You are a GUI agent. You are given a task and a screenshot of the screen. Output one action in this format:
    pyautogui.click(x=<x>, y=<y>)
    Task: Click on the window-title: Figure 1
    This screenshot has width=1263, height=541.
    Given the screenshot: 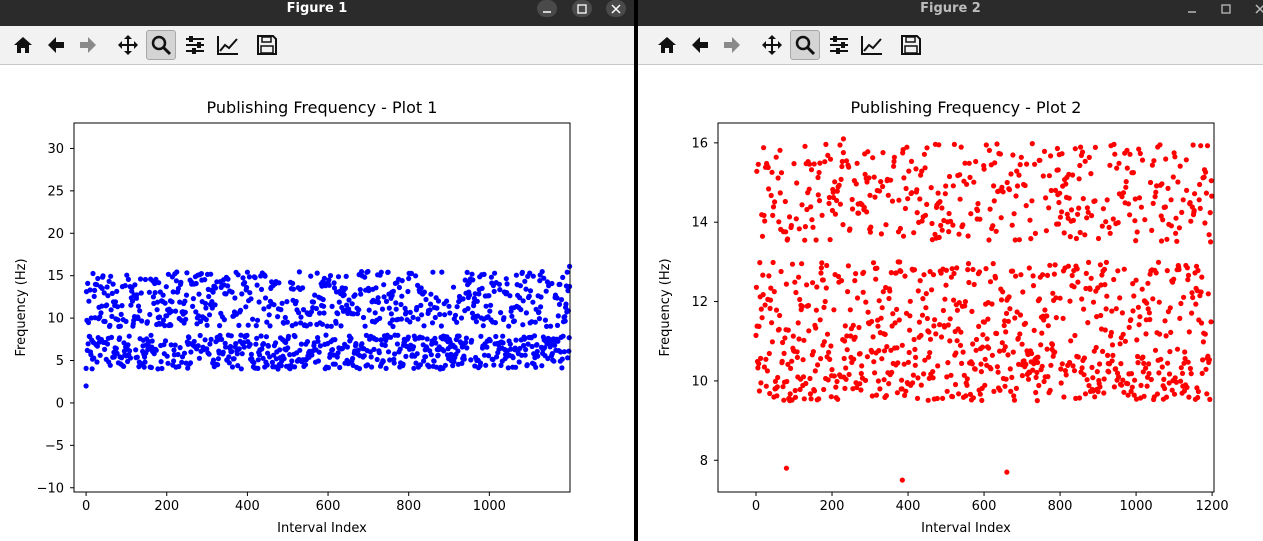 What is the action you would take?
    pyautogui.click(x=317, y=8)
    